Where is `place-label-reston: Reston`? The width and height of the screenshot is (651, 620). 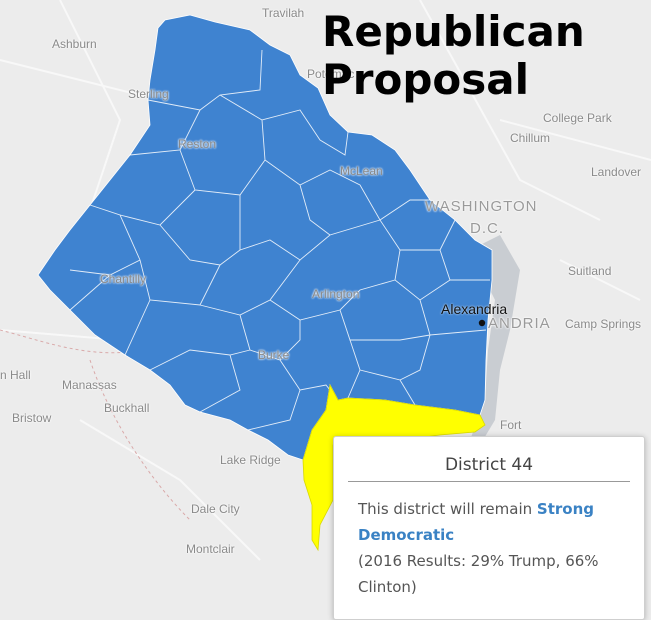 place-label-reston: Reston is located at coordinates (197, 144).